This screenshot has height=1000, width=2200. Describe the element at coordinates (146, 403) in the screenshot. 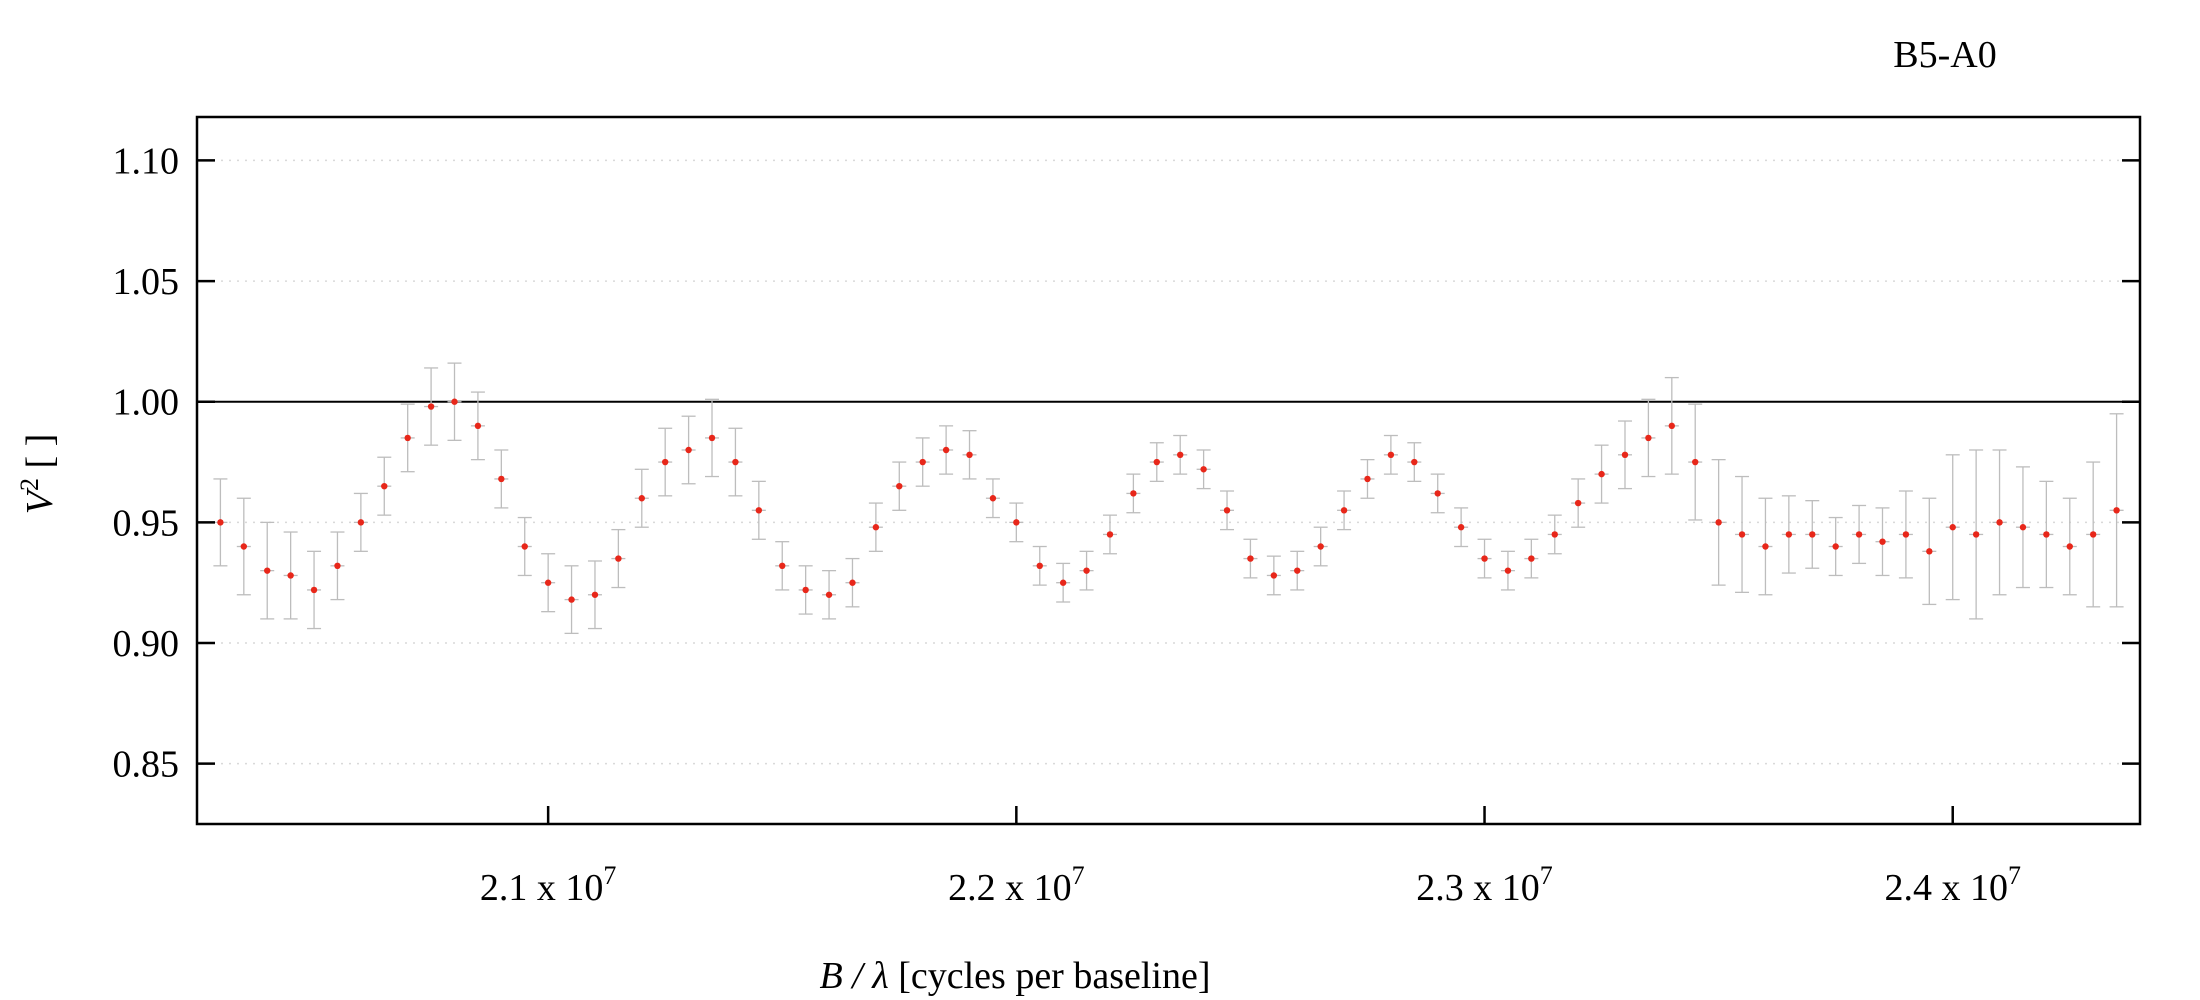

I see `y-tick-label-3: 1.00` at that location.